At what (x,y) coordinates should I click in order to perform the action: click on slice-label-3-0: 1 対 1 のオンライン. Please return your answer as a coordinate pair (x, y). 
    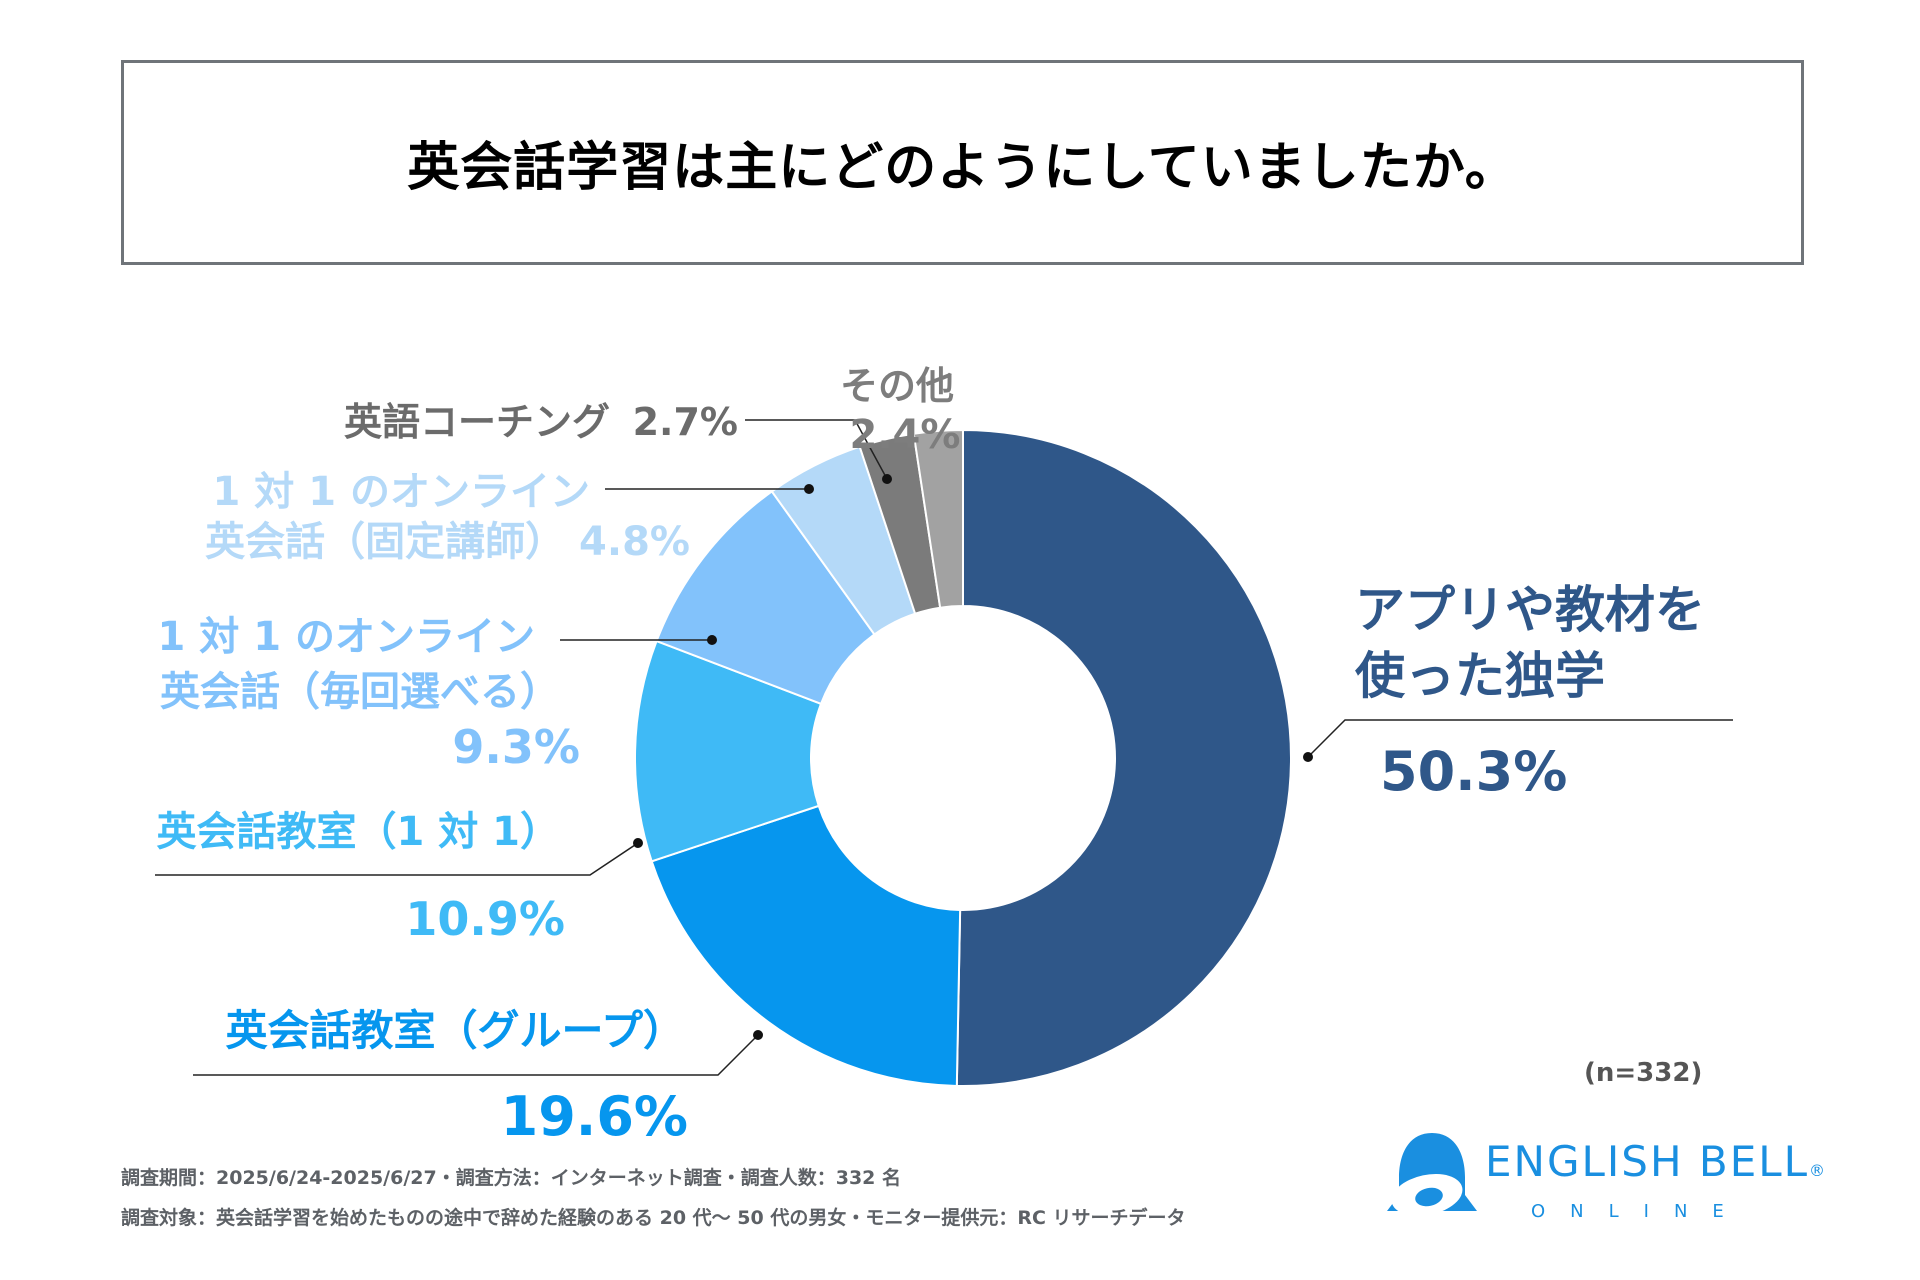
    Looking at the image, I should click on (346, 637).